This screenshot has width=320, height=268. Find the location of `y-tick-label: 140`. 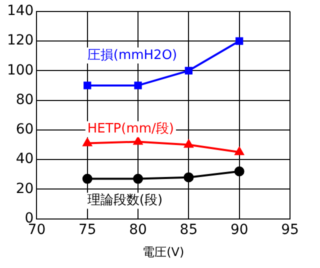

y-tick-label: 140 is located at coordinates (20, 11).